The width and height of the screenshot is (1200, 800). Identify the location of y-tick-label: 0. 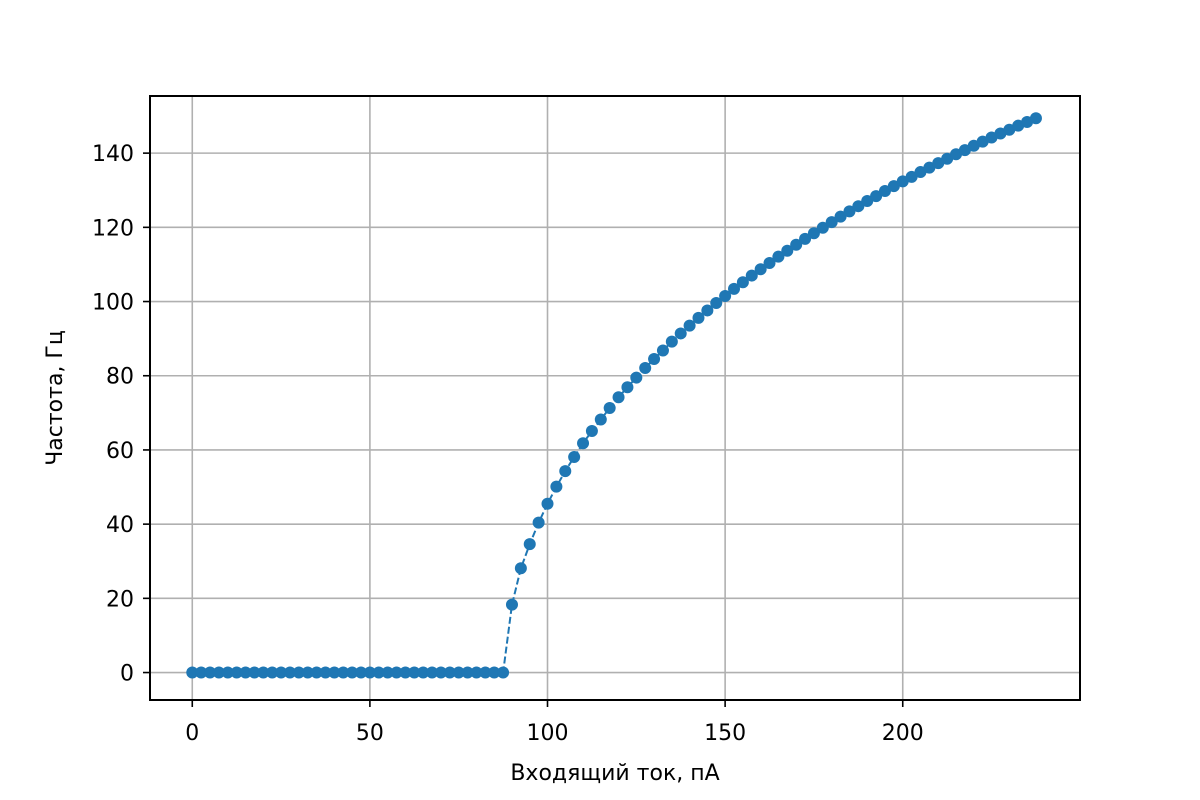
(127, 674).